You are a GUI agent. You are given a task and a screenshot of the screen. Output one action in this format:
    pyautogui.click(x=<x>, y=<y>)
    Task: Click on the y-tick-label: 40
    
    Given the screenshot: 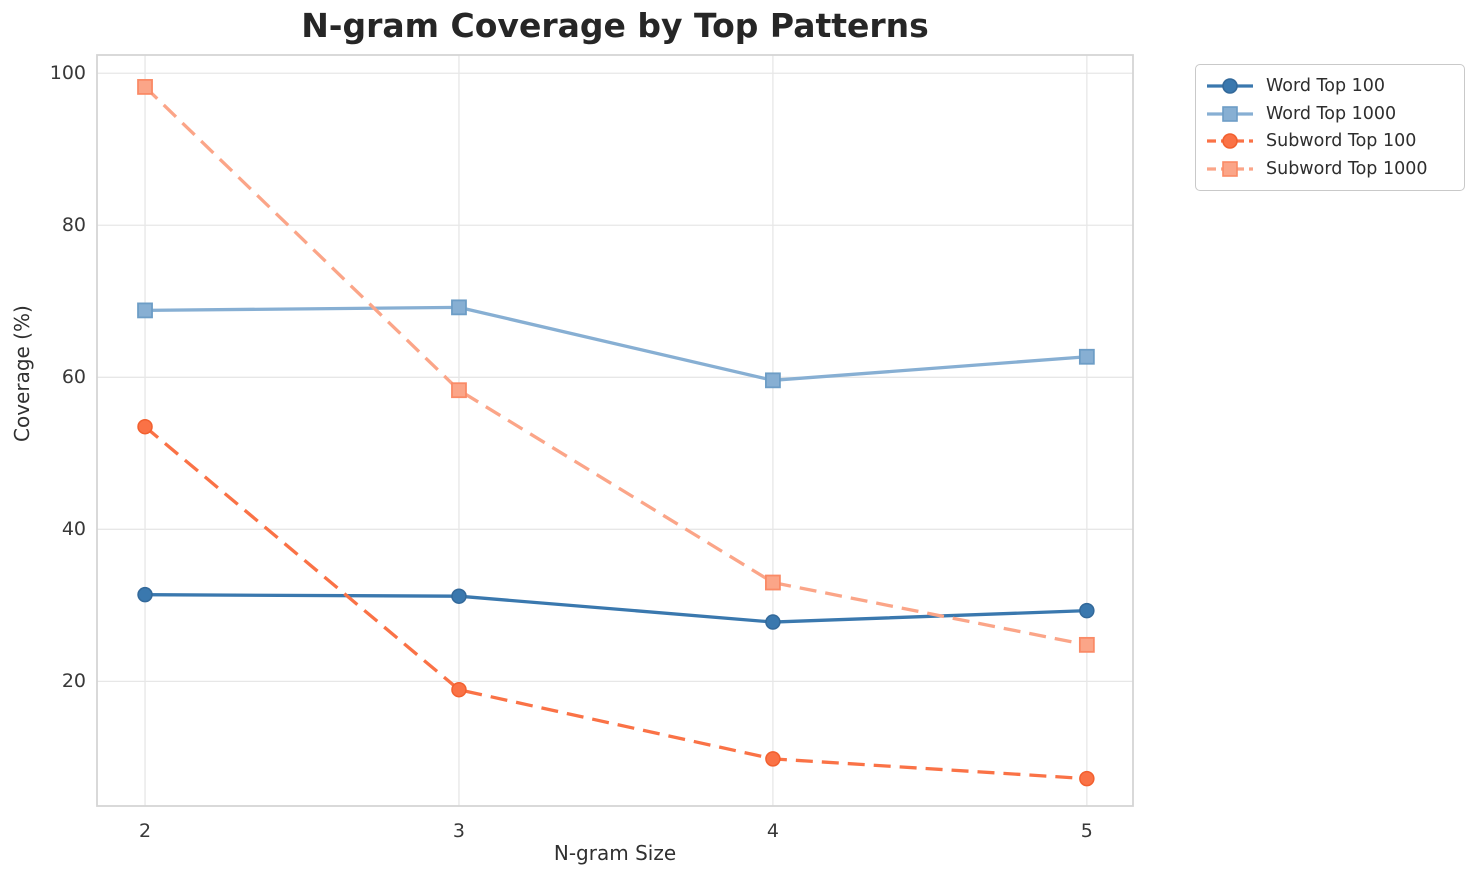 What is the action you would take?
    pyautogui.click(x=73, y=529)
    